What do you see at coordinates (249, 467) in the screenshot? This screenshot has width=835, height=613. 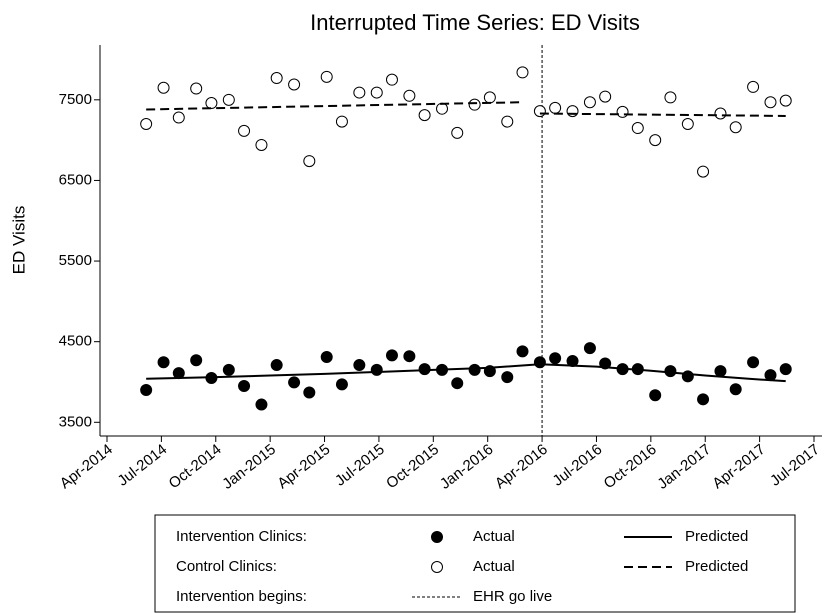 I see `x-tick-label: Jan-2015` at bounding box center [249, 467].